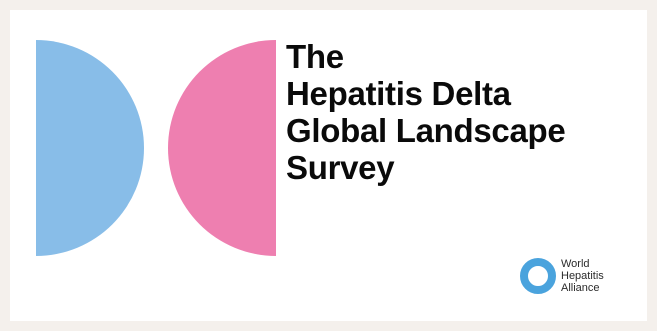 Image resolution: width=657 pixels, height=331 pixels. Describe the element at coordinates (340, 167) in the screenshot. I see `title-line-4: Survey` at that location.